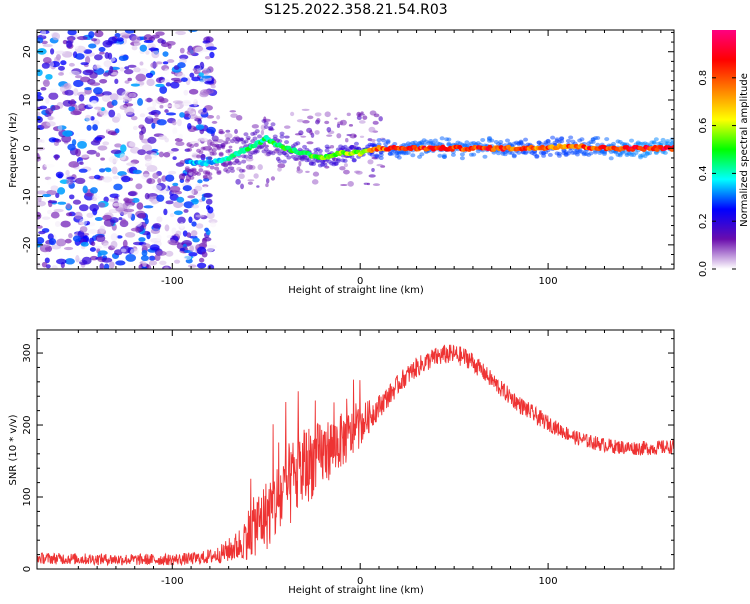  What do you see at coordinates (27, 569) in the screenshot?
I see `snr-ytick-label: 0` at bounding box center [27, 569].